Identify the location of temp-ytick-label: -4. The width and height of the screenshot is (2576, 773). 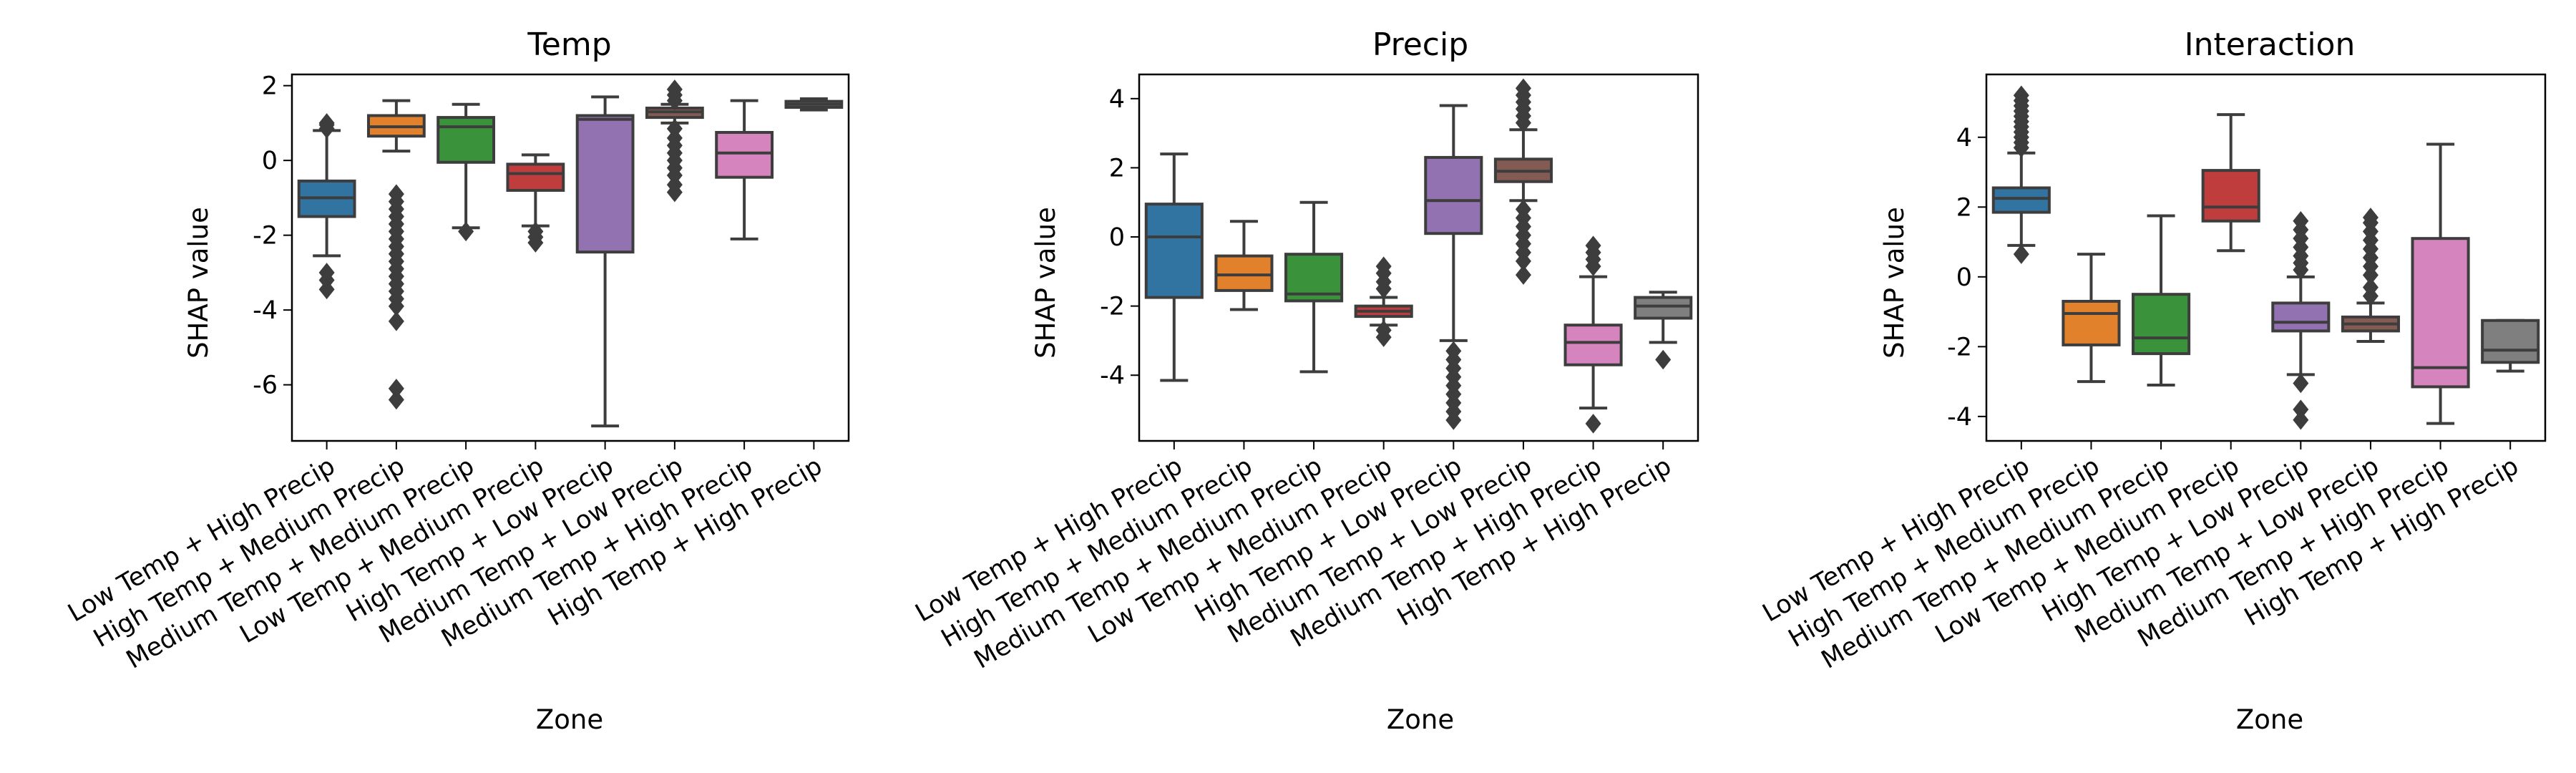
(265, 310).